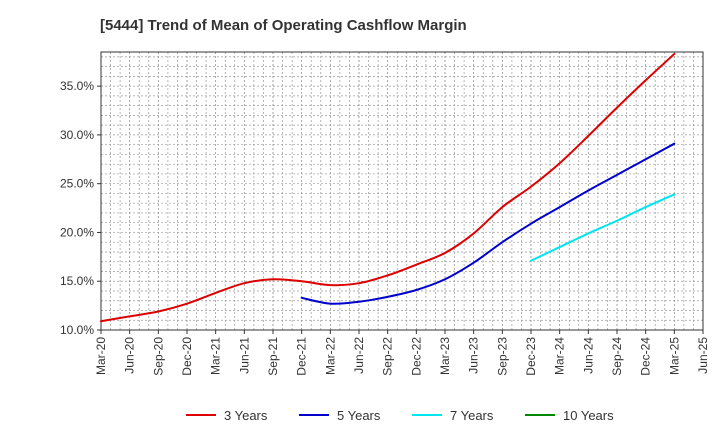 The height and width of the screenshot is (440, 720). I want to click on y-tick-label: 10.0%, so click(77, 330).